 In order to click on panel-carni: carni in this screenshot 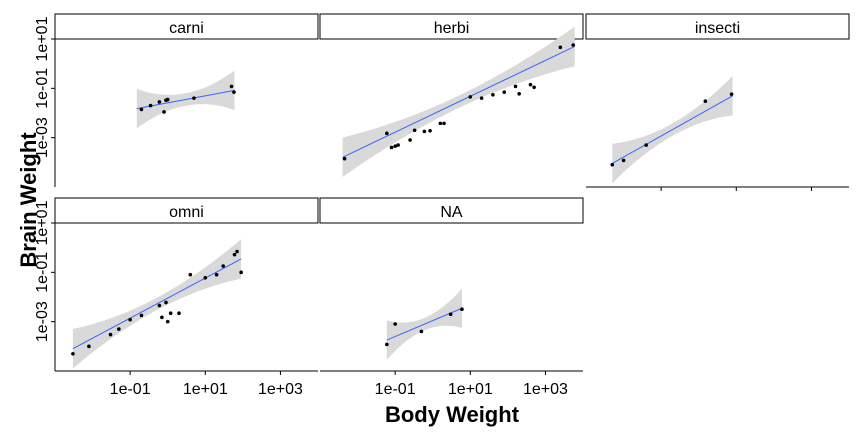, I will do `click(186, 71)`.